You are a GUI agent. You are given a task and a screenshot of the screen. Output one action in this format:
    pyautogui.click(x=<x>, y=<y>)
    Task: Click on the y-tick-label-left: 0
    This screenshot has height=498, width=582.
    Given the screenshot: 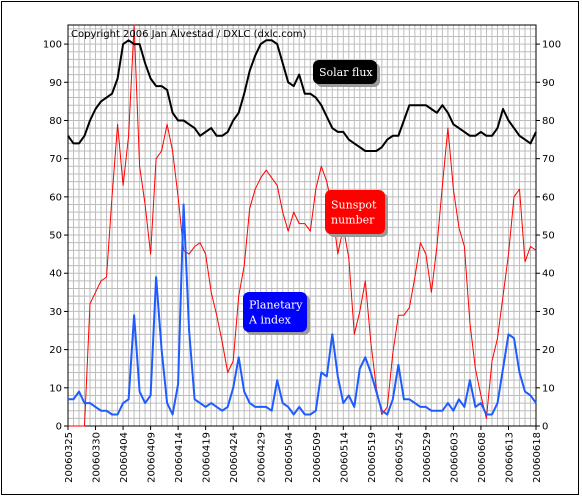 What is the action you would take?
    pyautogui.click(x=59, y=427)
    